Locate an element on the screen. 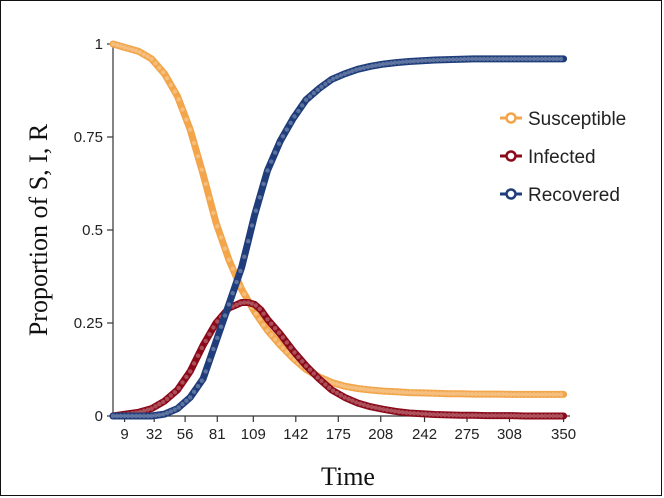 The width and height of the screenshot is (664, 498). x-tick-label: 56 is located at coordinates (185, 434).